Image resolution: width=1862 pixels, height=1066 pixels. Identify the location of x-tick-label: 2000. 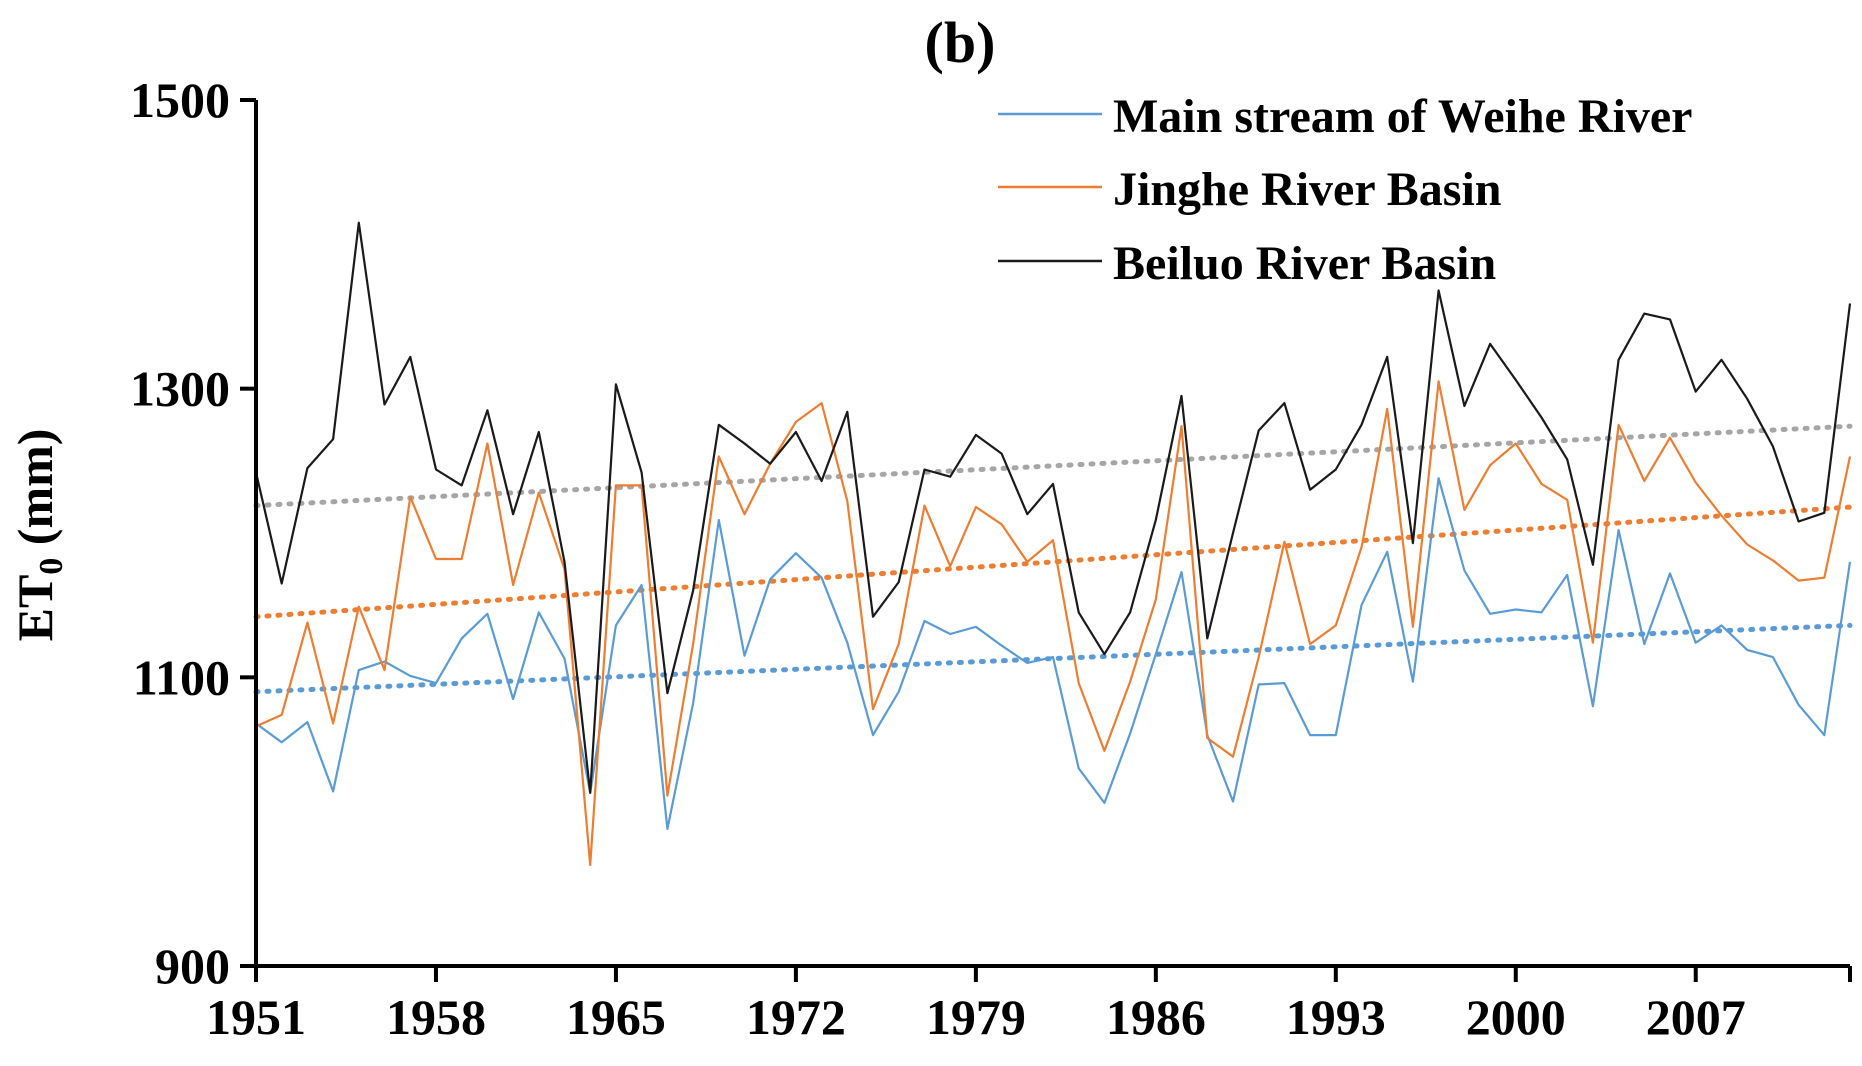
(1516, 1017).